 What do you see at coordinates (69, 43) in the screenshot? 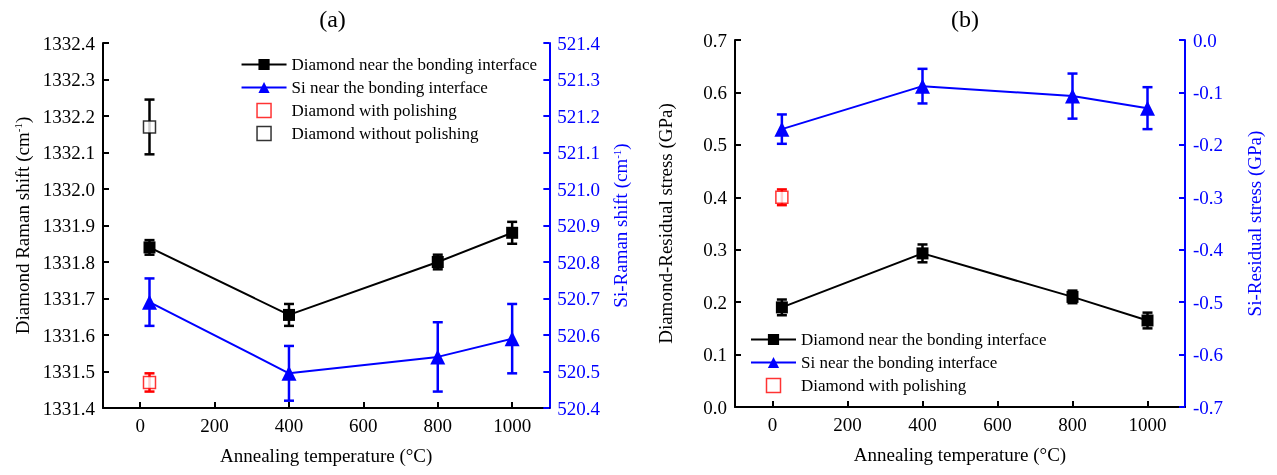
I see `y-tick-label: 1332.4` at bounding box center [69, 43].